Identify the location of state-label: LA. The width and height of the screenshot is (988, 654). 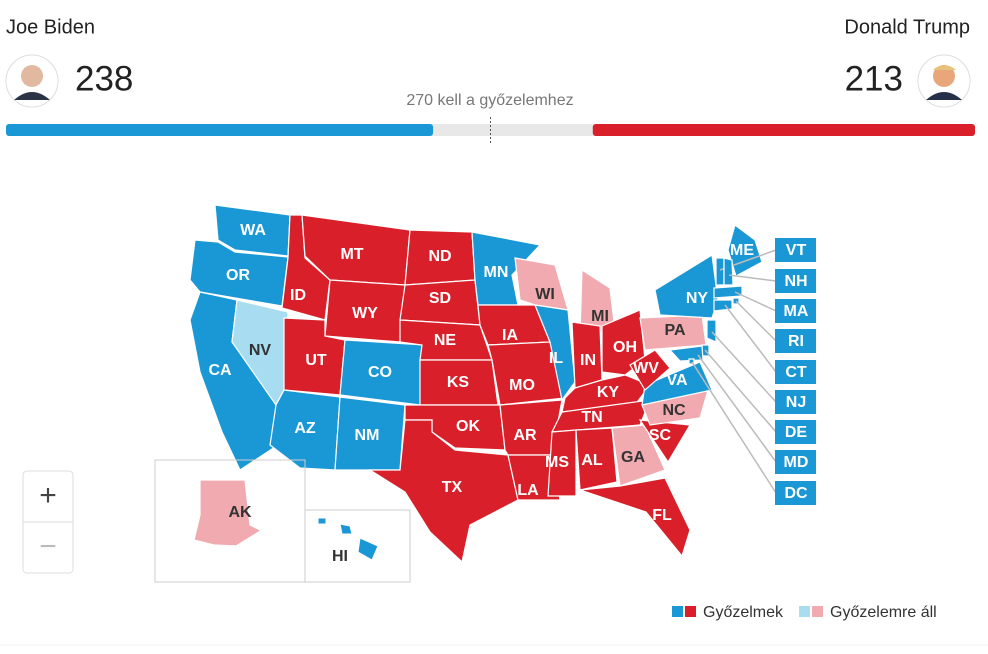
(528, 490).